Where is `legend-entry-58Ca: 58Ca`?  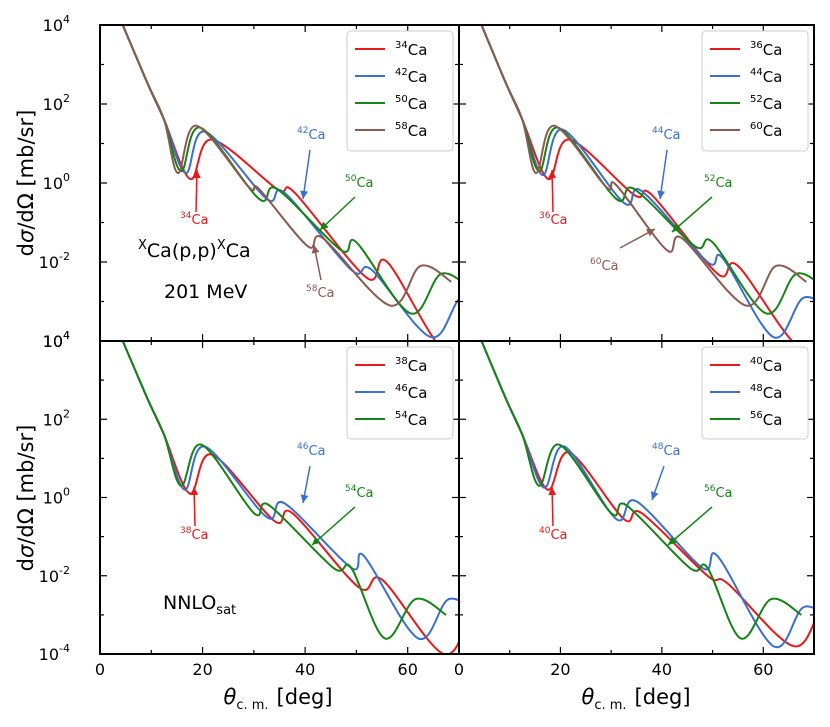
legend-entry-58Ca: 58Ca is located at coordinates (411, 130).